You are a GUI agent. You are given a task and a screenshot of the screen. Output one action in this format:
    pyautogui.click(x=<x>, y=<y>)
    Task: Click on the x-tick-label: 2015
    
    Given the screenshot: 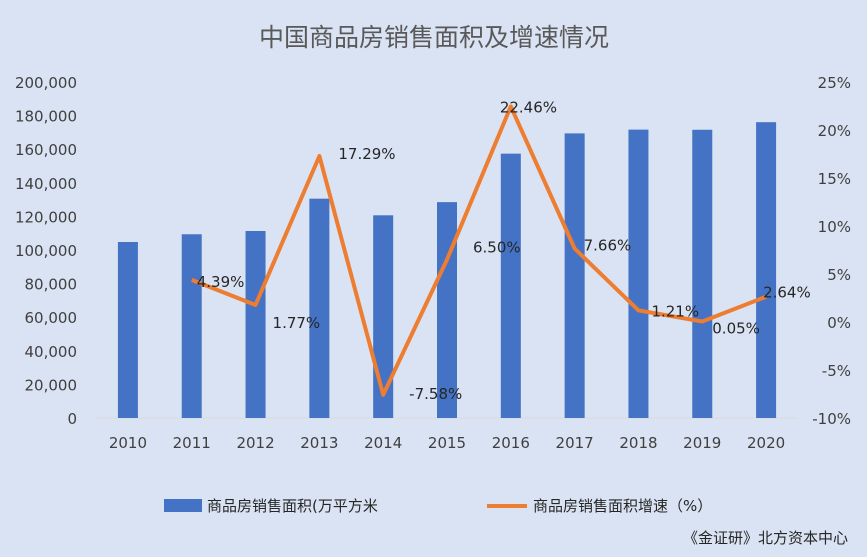 What is the action you would take?
    pyautogui.click(x=447, y=443)
    